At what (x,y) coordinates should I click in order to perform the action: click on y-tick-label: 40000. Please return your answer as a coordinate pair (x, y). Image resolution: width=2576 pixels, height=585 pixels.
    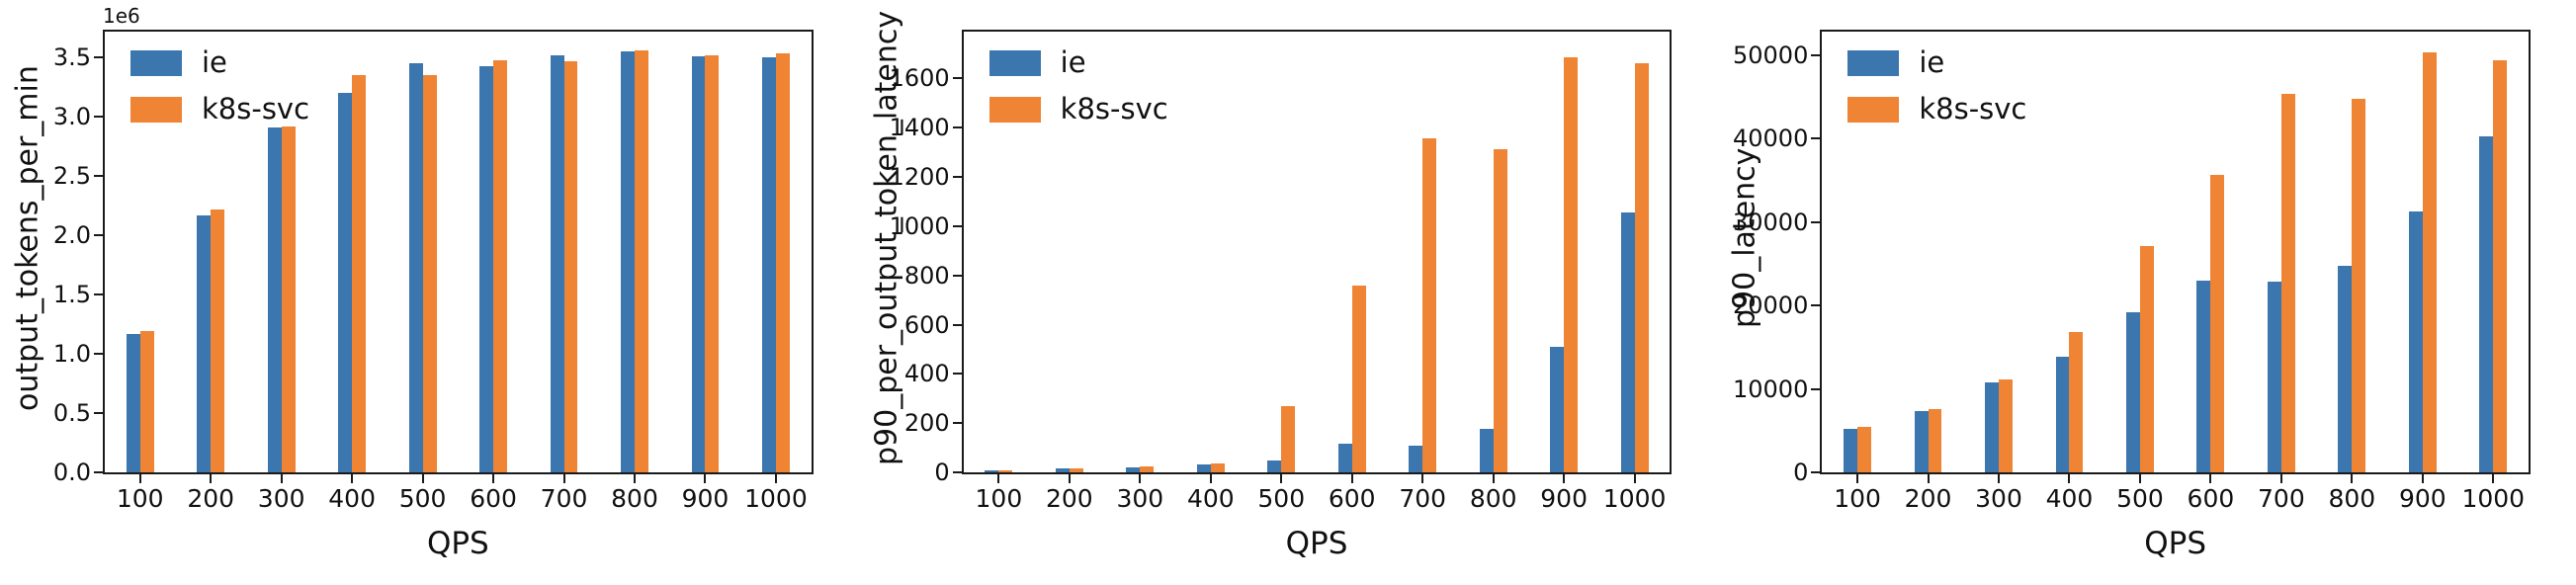
    Looking at the image, I should click on (1770, 139).